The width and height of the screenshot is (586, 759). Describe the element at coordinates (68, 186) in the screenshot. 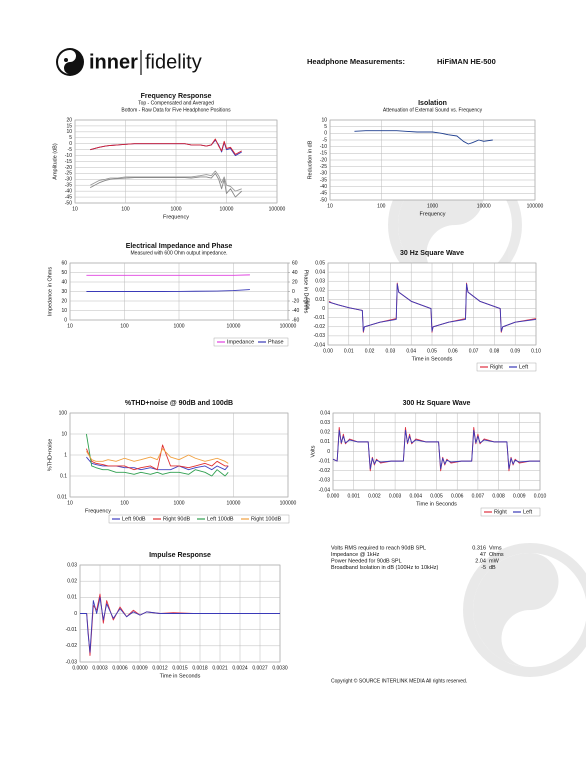

I see `y-tick-label: -35` at that location.